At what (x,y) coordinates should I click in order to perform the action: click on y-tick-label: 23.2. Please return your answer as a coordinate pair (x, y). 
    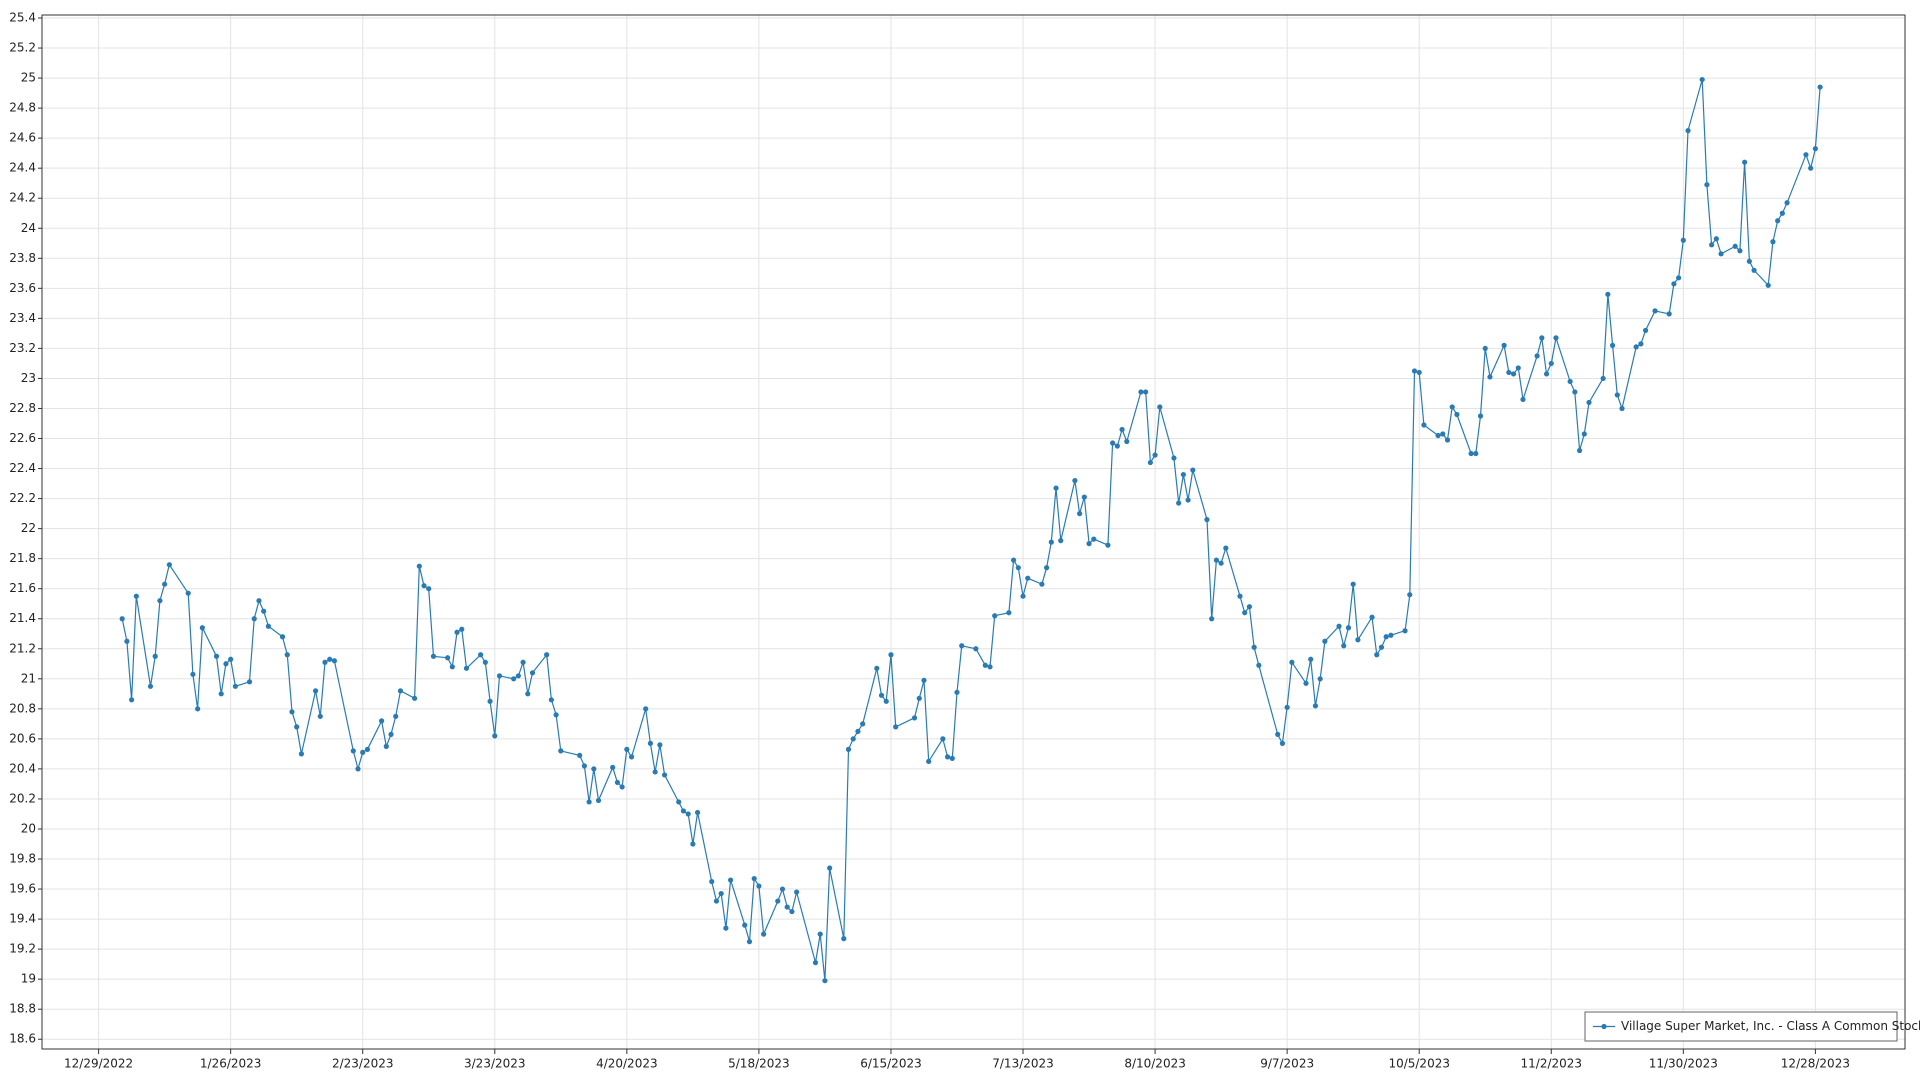
    Looking at the image, I should click on (22, 348).